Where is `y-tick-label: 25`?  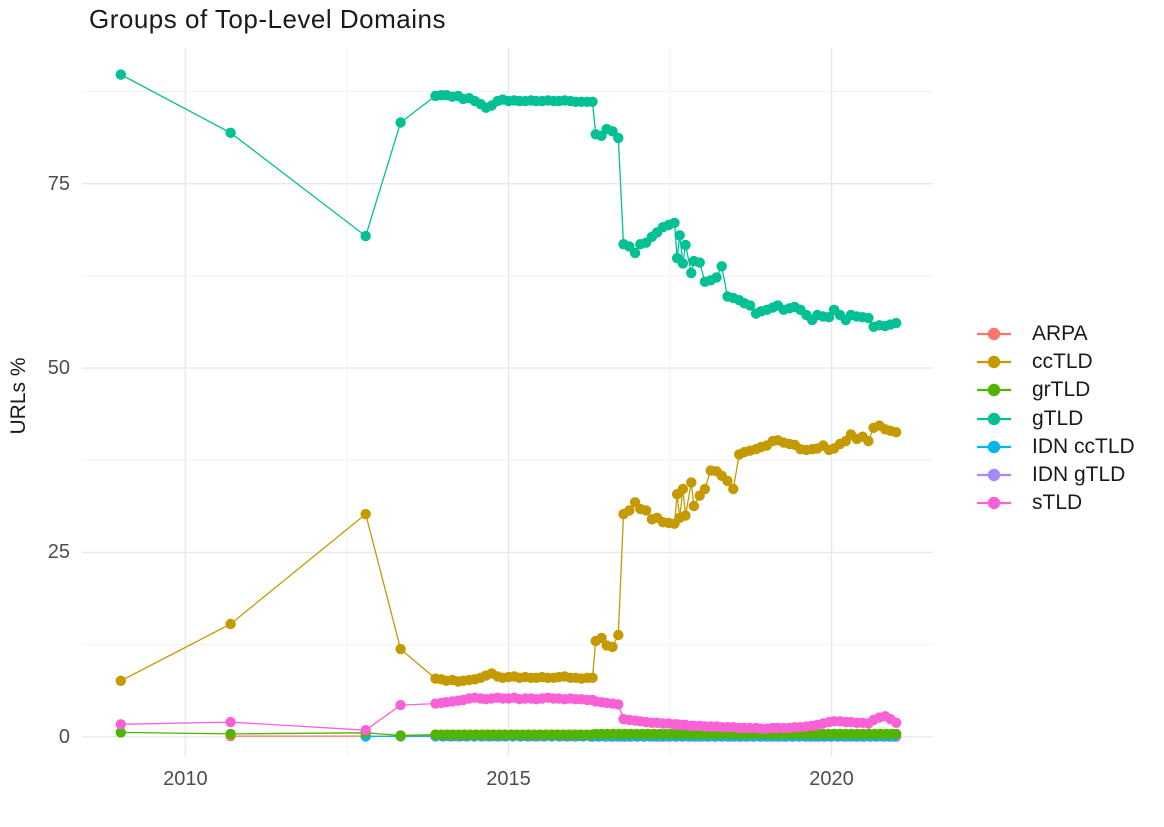 y-tick-label: 25 is located at coordinates (58, 552).